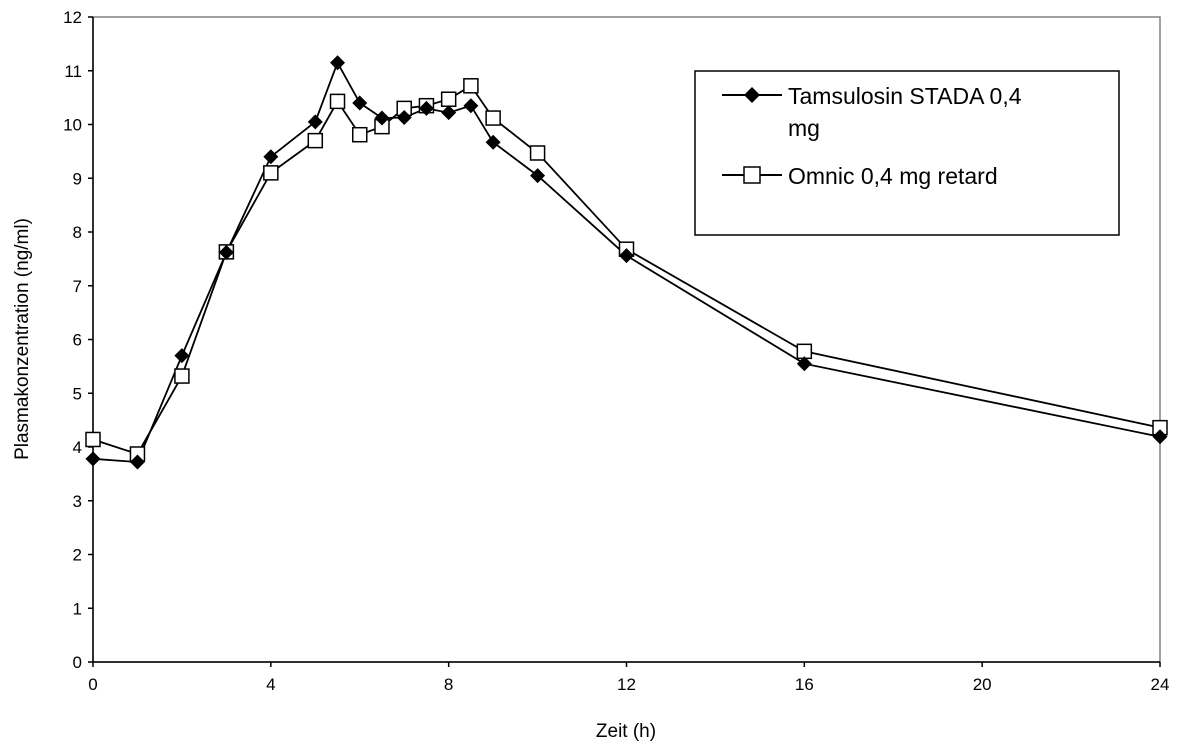 Image resolution: width=1180 pixels, height=747 pixels. I want to click on x-tick-label: 16, so click(804, 684).